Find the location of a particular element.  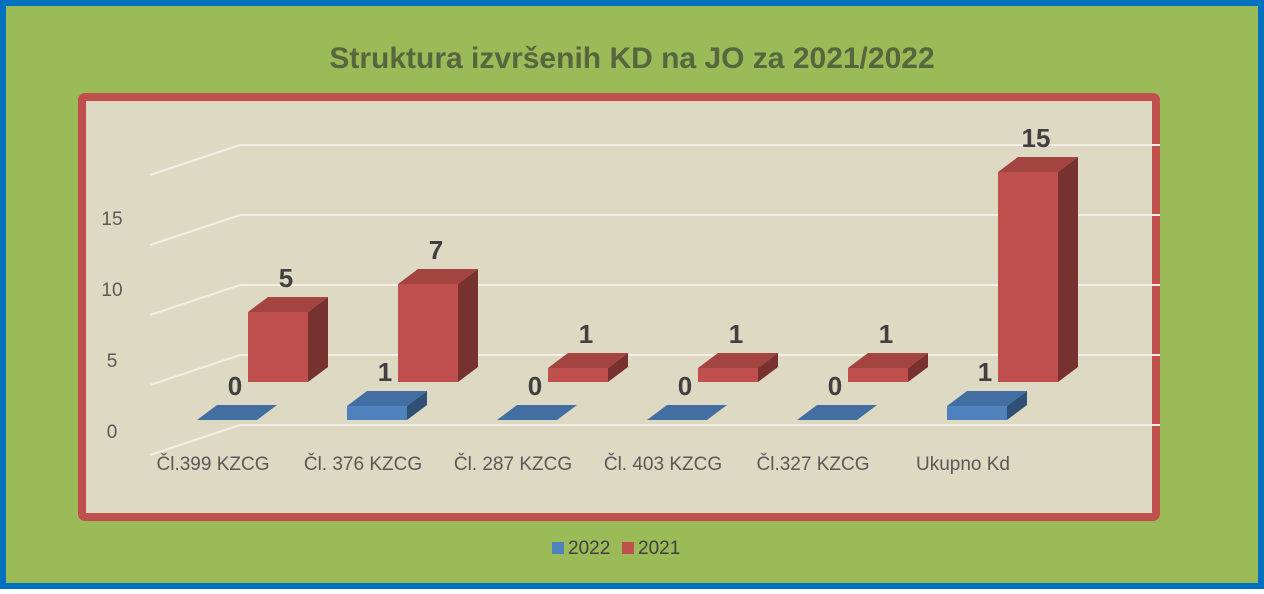

legend-label: 2022 is located at coordinates (589, 548).